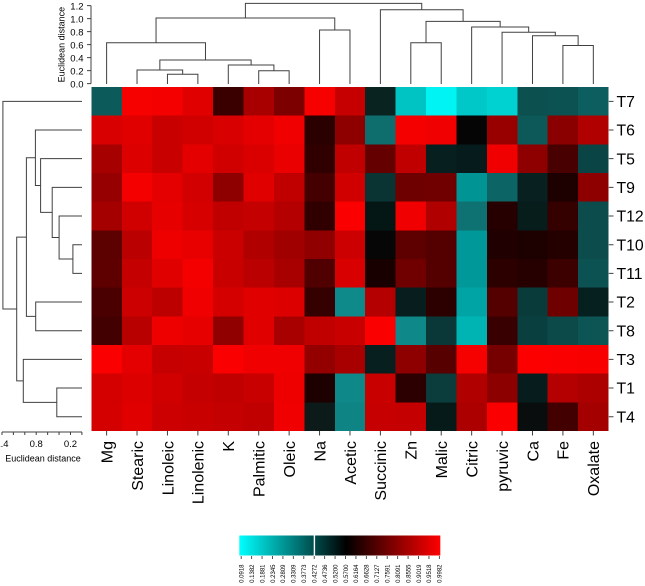  What do you see at coordinates (472, 459) in the screenshot?
I see `svg-text: Citric` at bounding box center [472, 459].